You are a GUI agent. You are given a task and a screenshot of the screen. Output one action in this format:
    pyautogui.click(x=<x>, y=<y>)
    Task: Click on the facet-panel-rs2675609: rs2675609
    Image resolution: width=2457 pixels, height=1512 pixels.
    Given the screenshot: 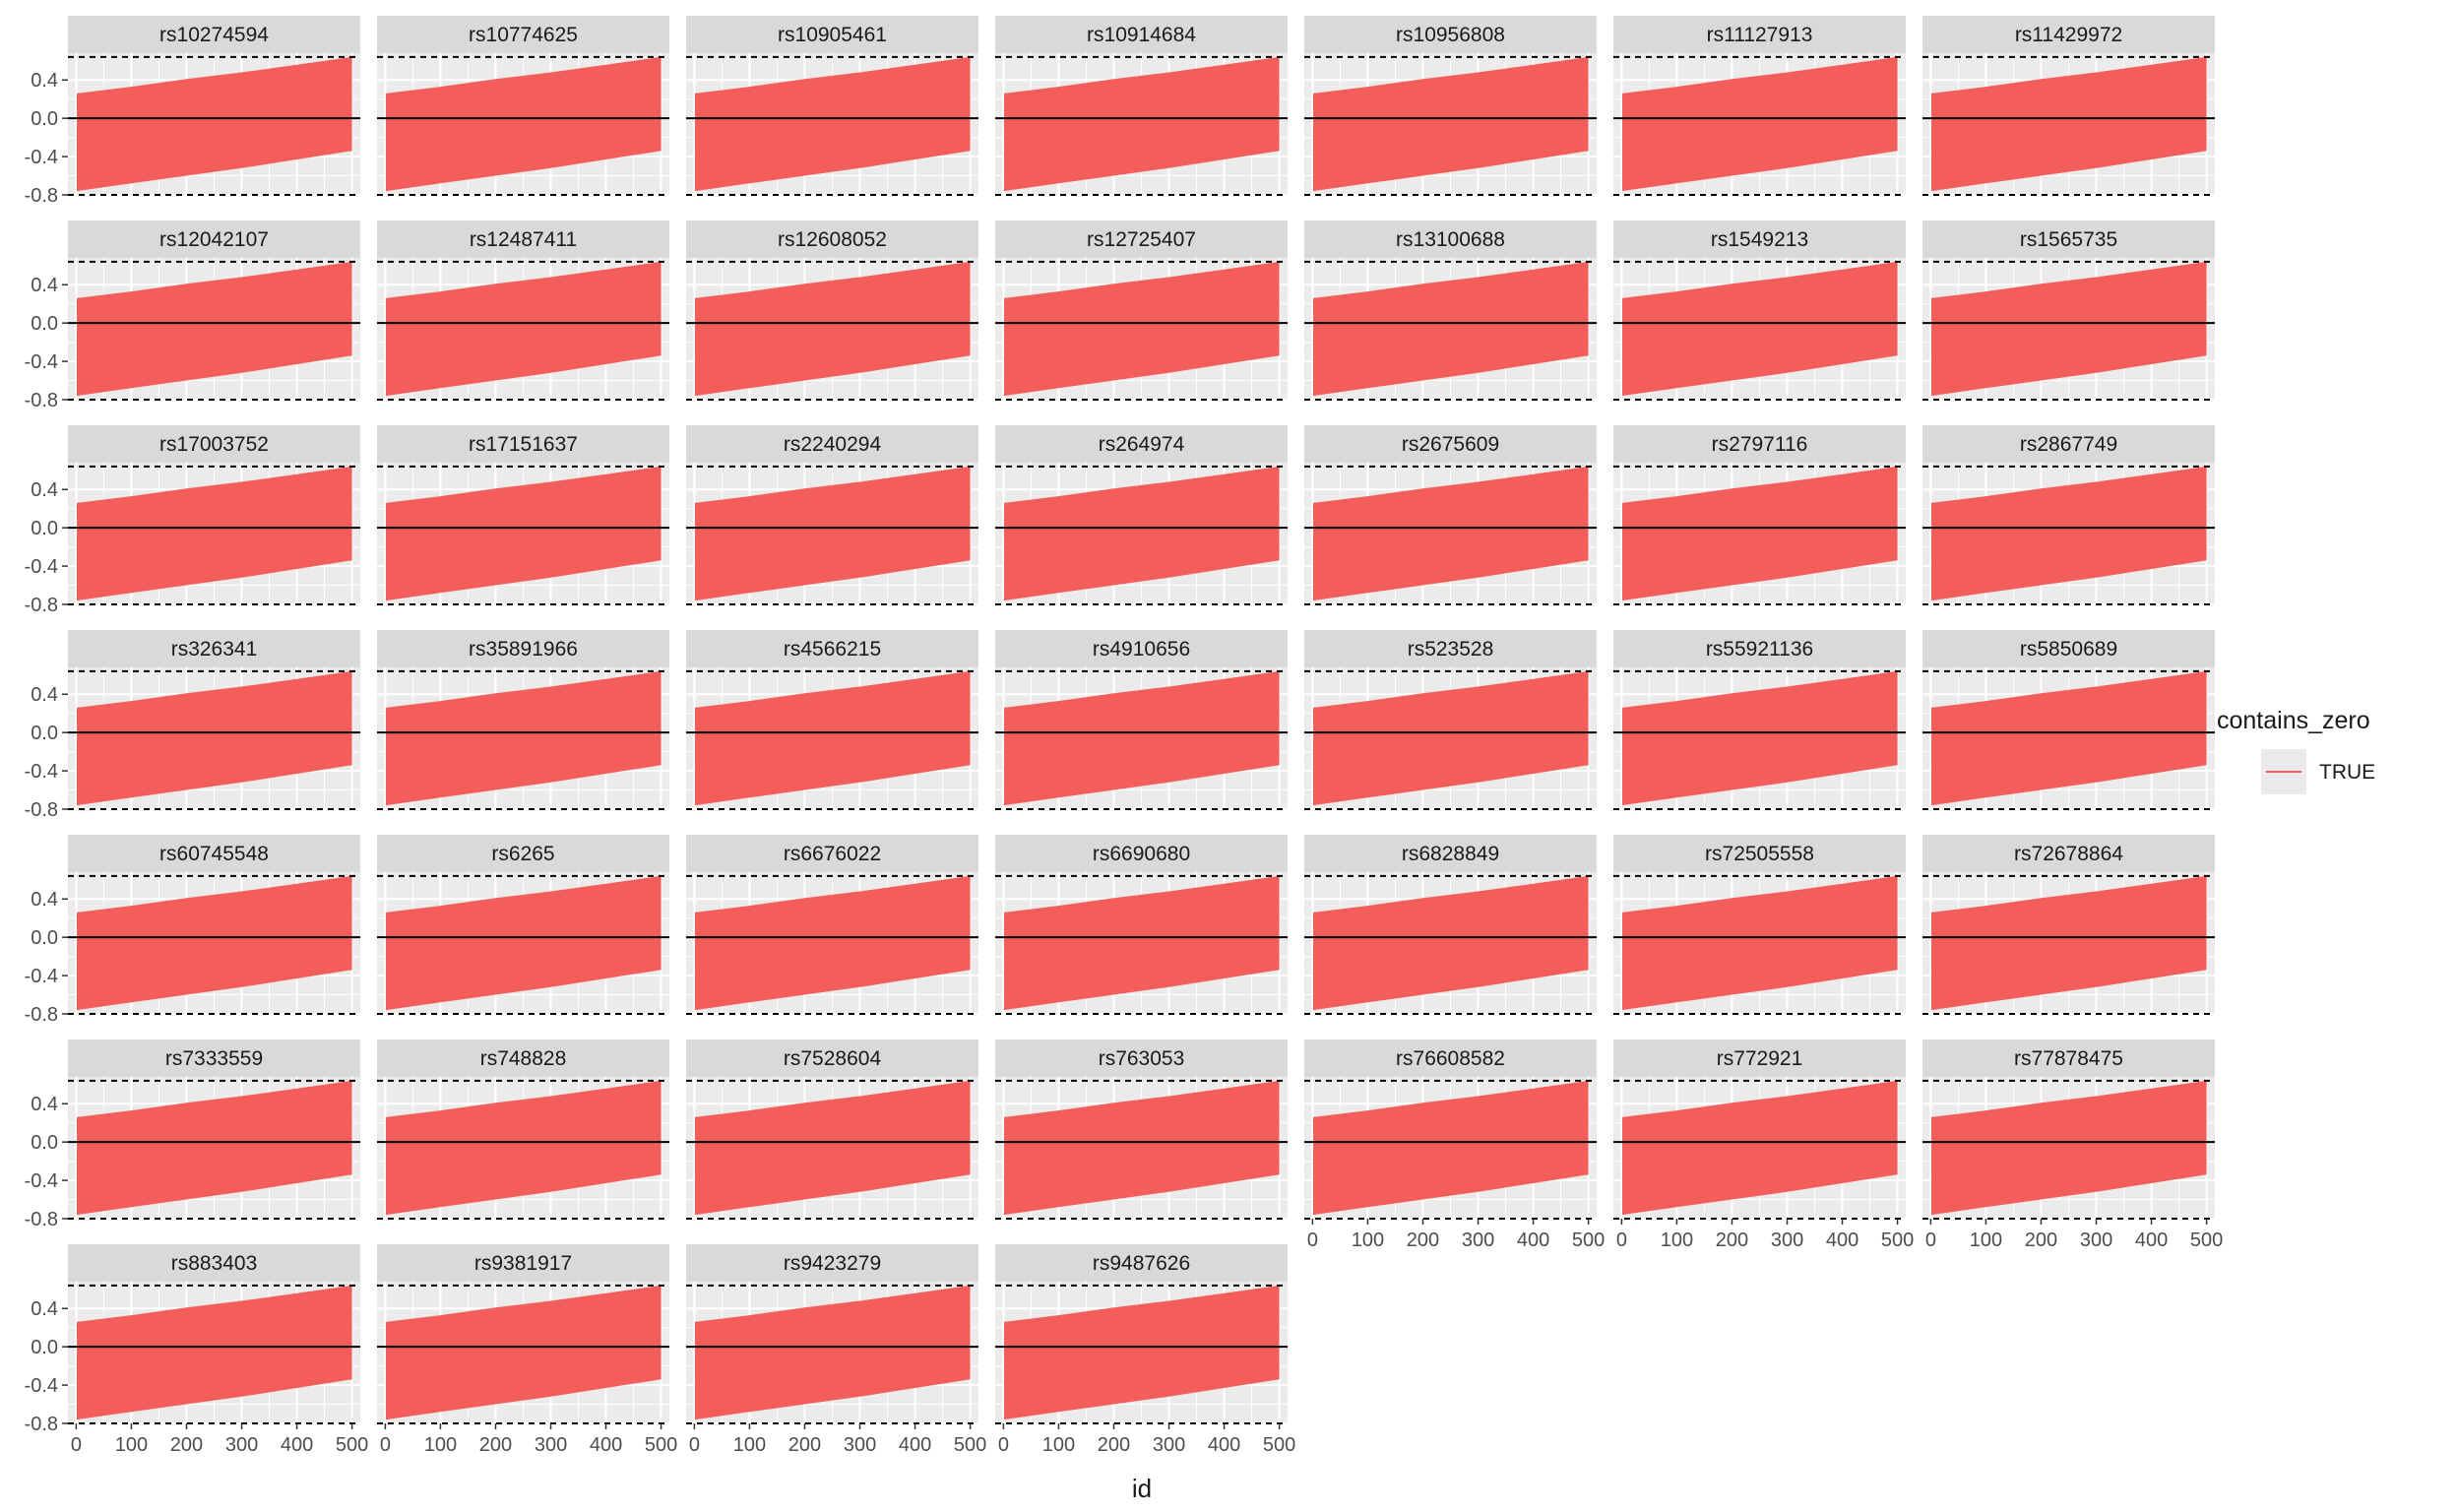 What is the action you would take?
    pyautogui.click(x=1450, y=515)
    